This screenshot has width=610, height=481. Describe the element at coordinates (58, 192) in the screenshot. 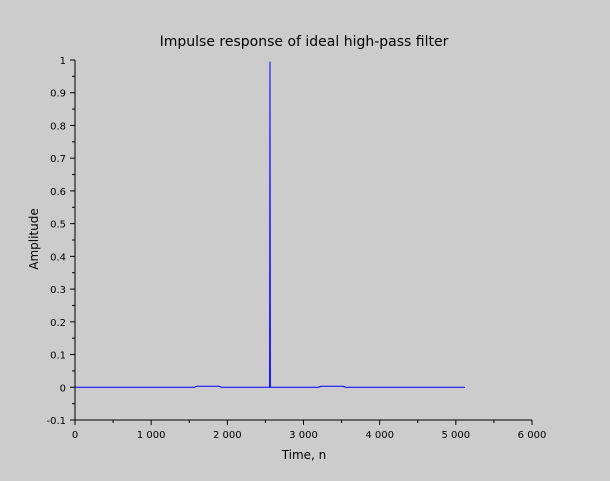

I see `y-tick-label: 0.6` at that location.